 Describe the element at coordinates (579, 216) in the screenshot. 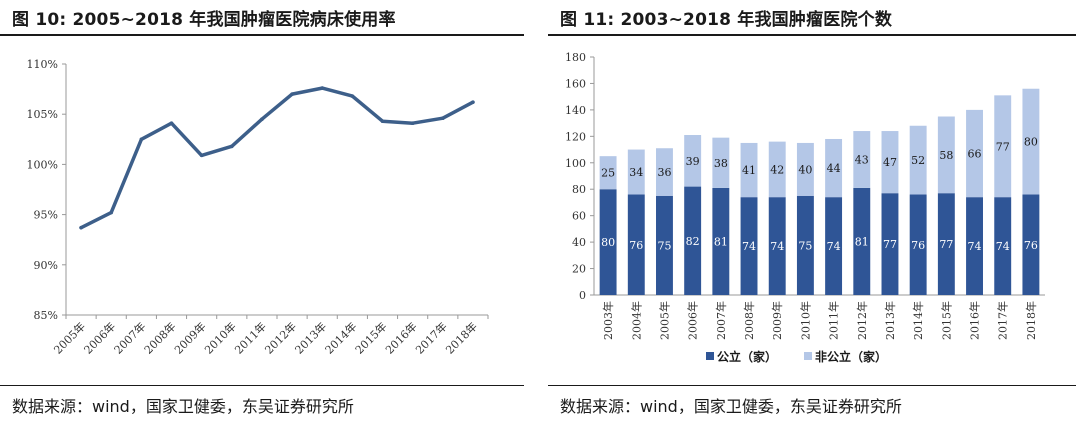

I see `y-tick-label: 60` at that location.